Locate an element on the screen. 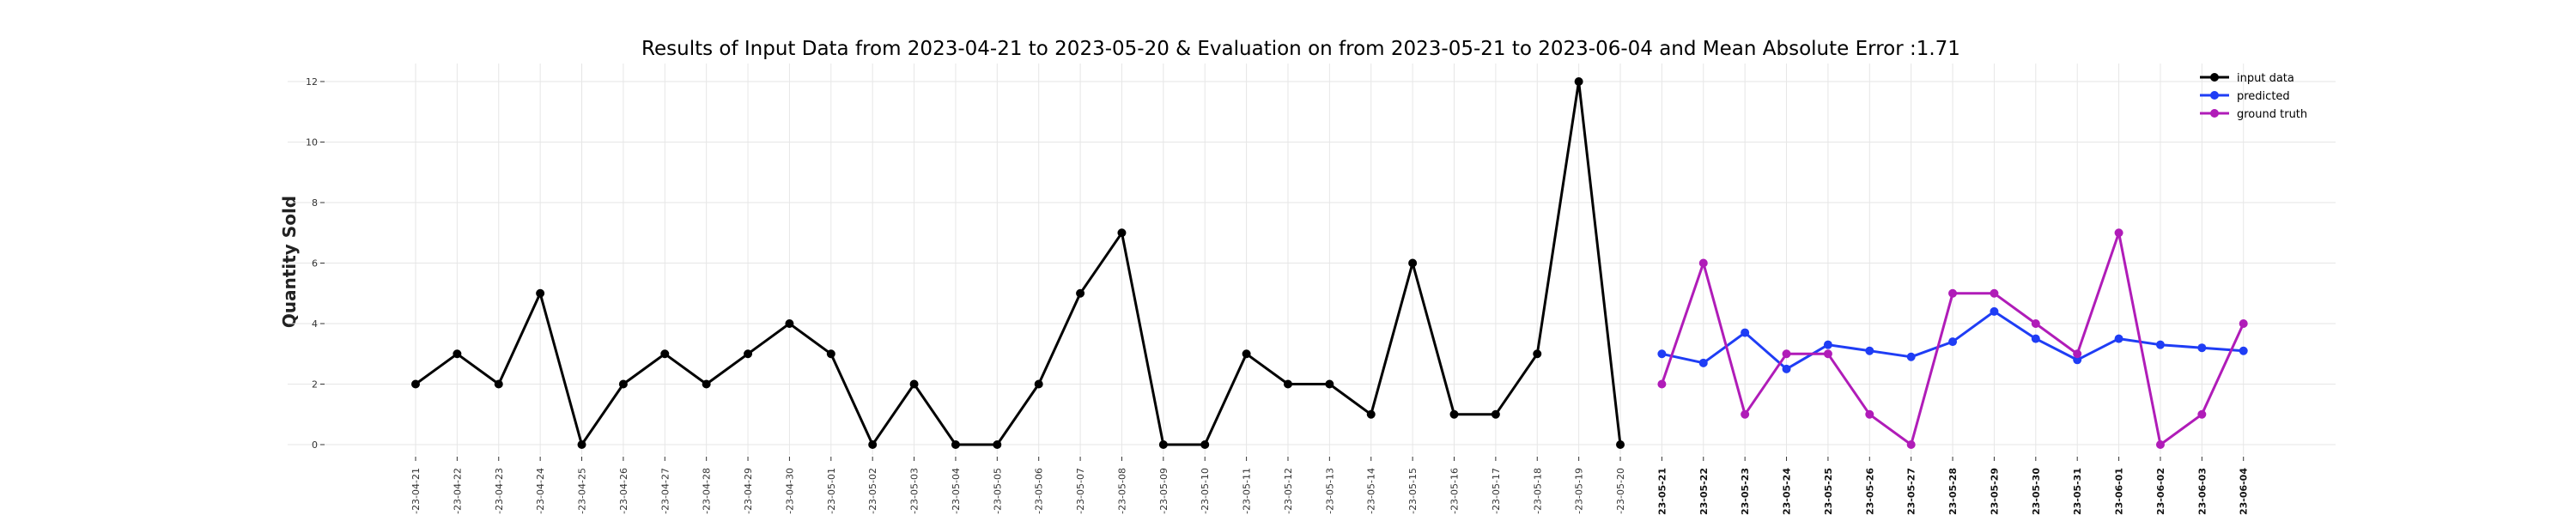 The image size is (2576, 515). legend-item: predicted is located at coordinates (2245, 96).